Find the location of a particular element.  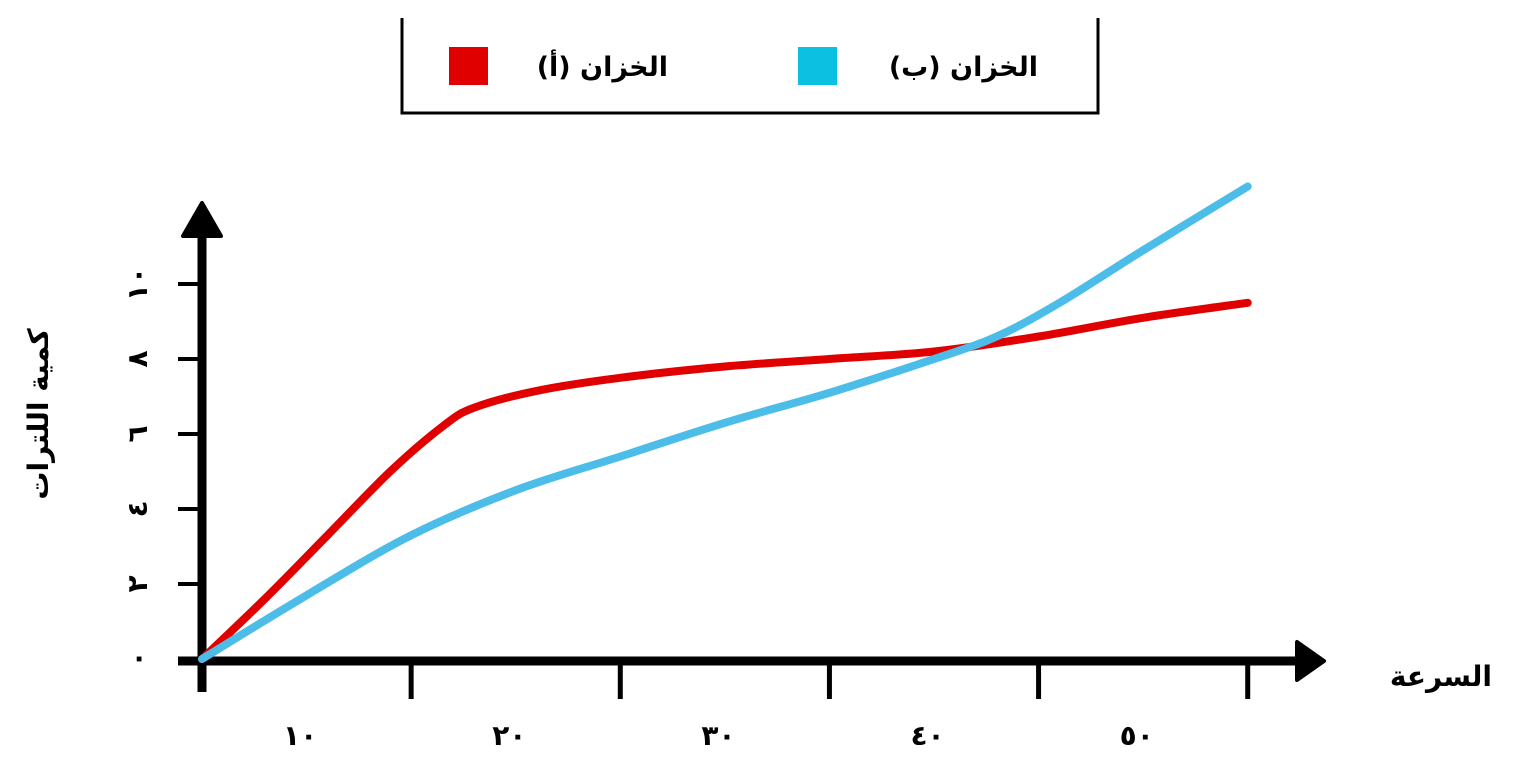

x-axis-arrowhead is located at coordinates (1310, 661).